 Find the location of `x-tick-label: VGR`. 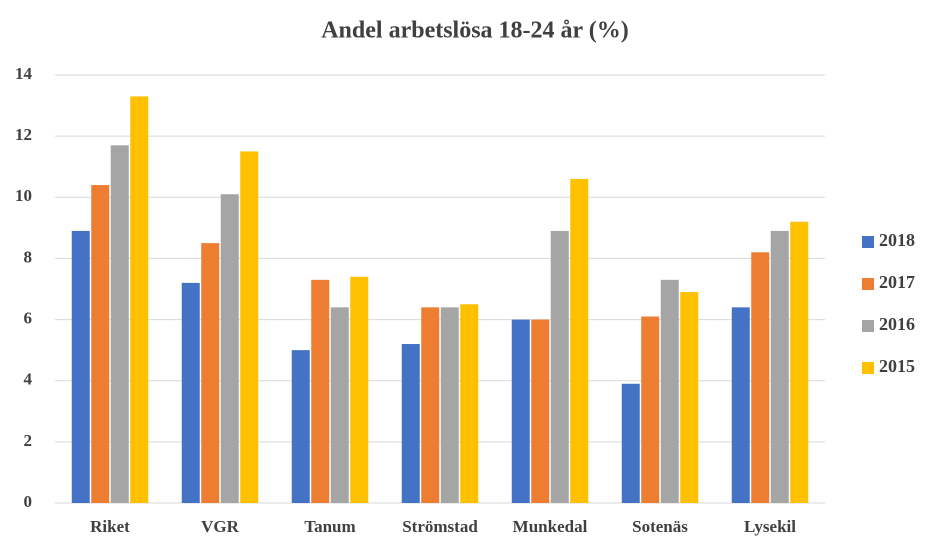

x-tick-label: VGR is located at coordinates (220, 526).